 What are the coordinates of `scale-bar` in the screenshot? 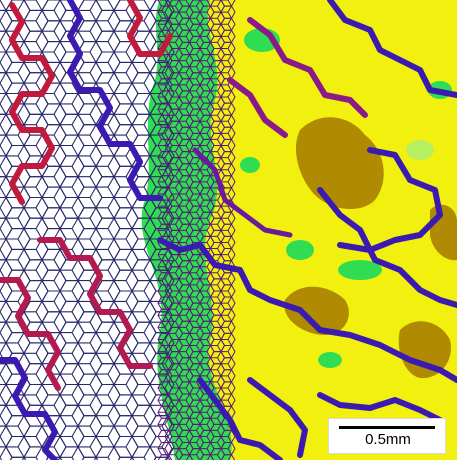 It's located at (387, 427).